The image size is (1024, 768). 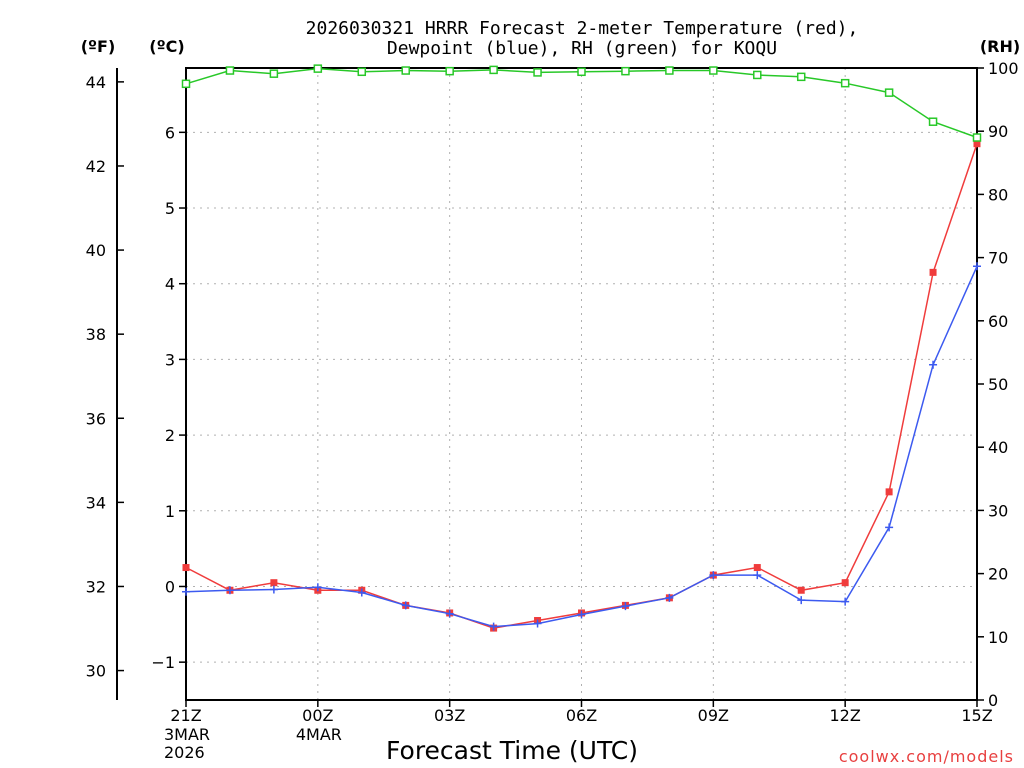 What do you see at coordinates (170, 284) in the screenshot?
I see `celsius-tick-label: 4` at bounding box center [170, 284].